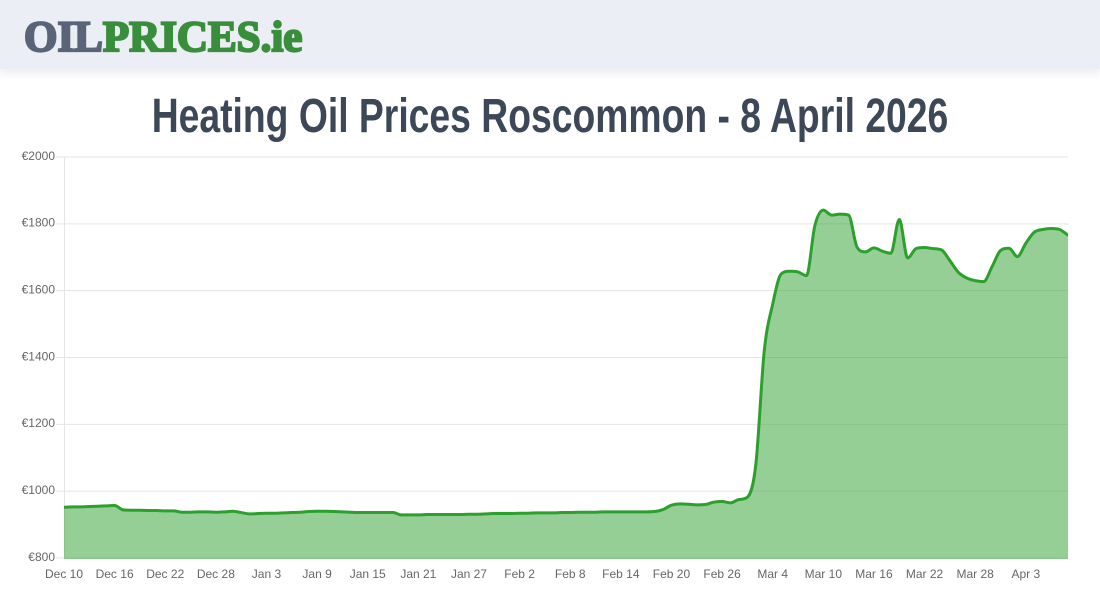 This screenshot has height=600, width=1100. I want to click on svg-text: Feb 14, so click(621, 574).